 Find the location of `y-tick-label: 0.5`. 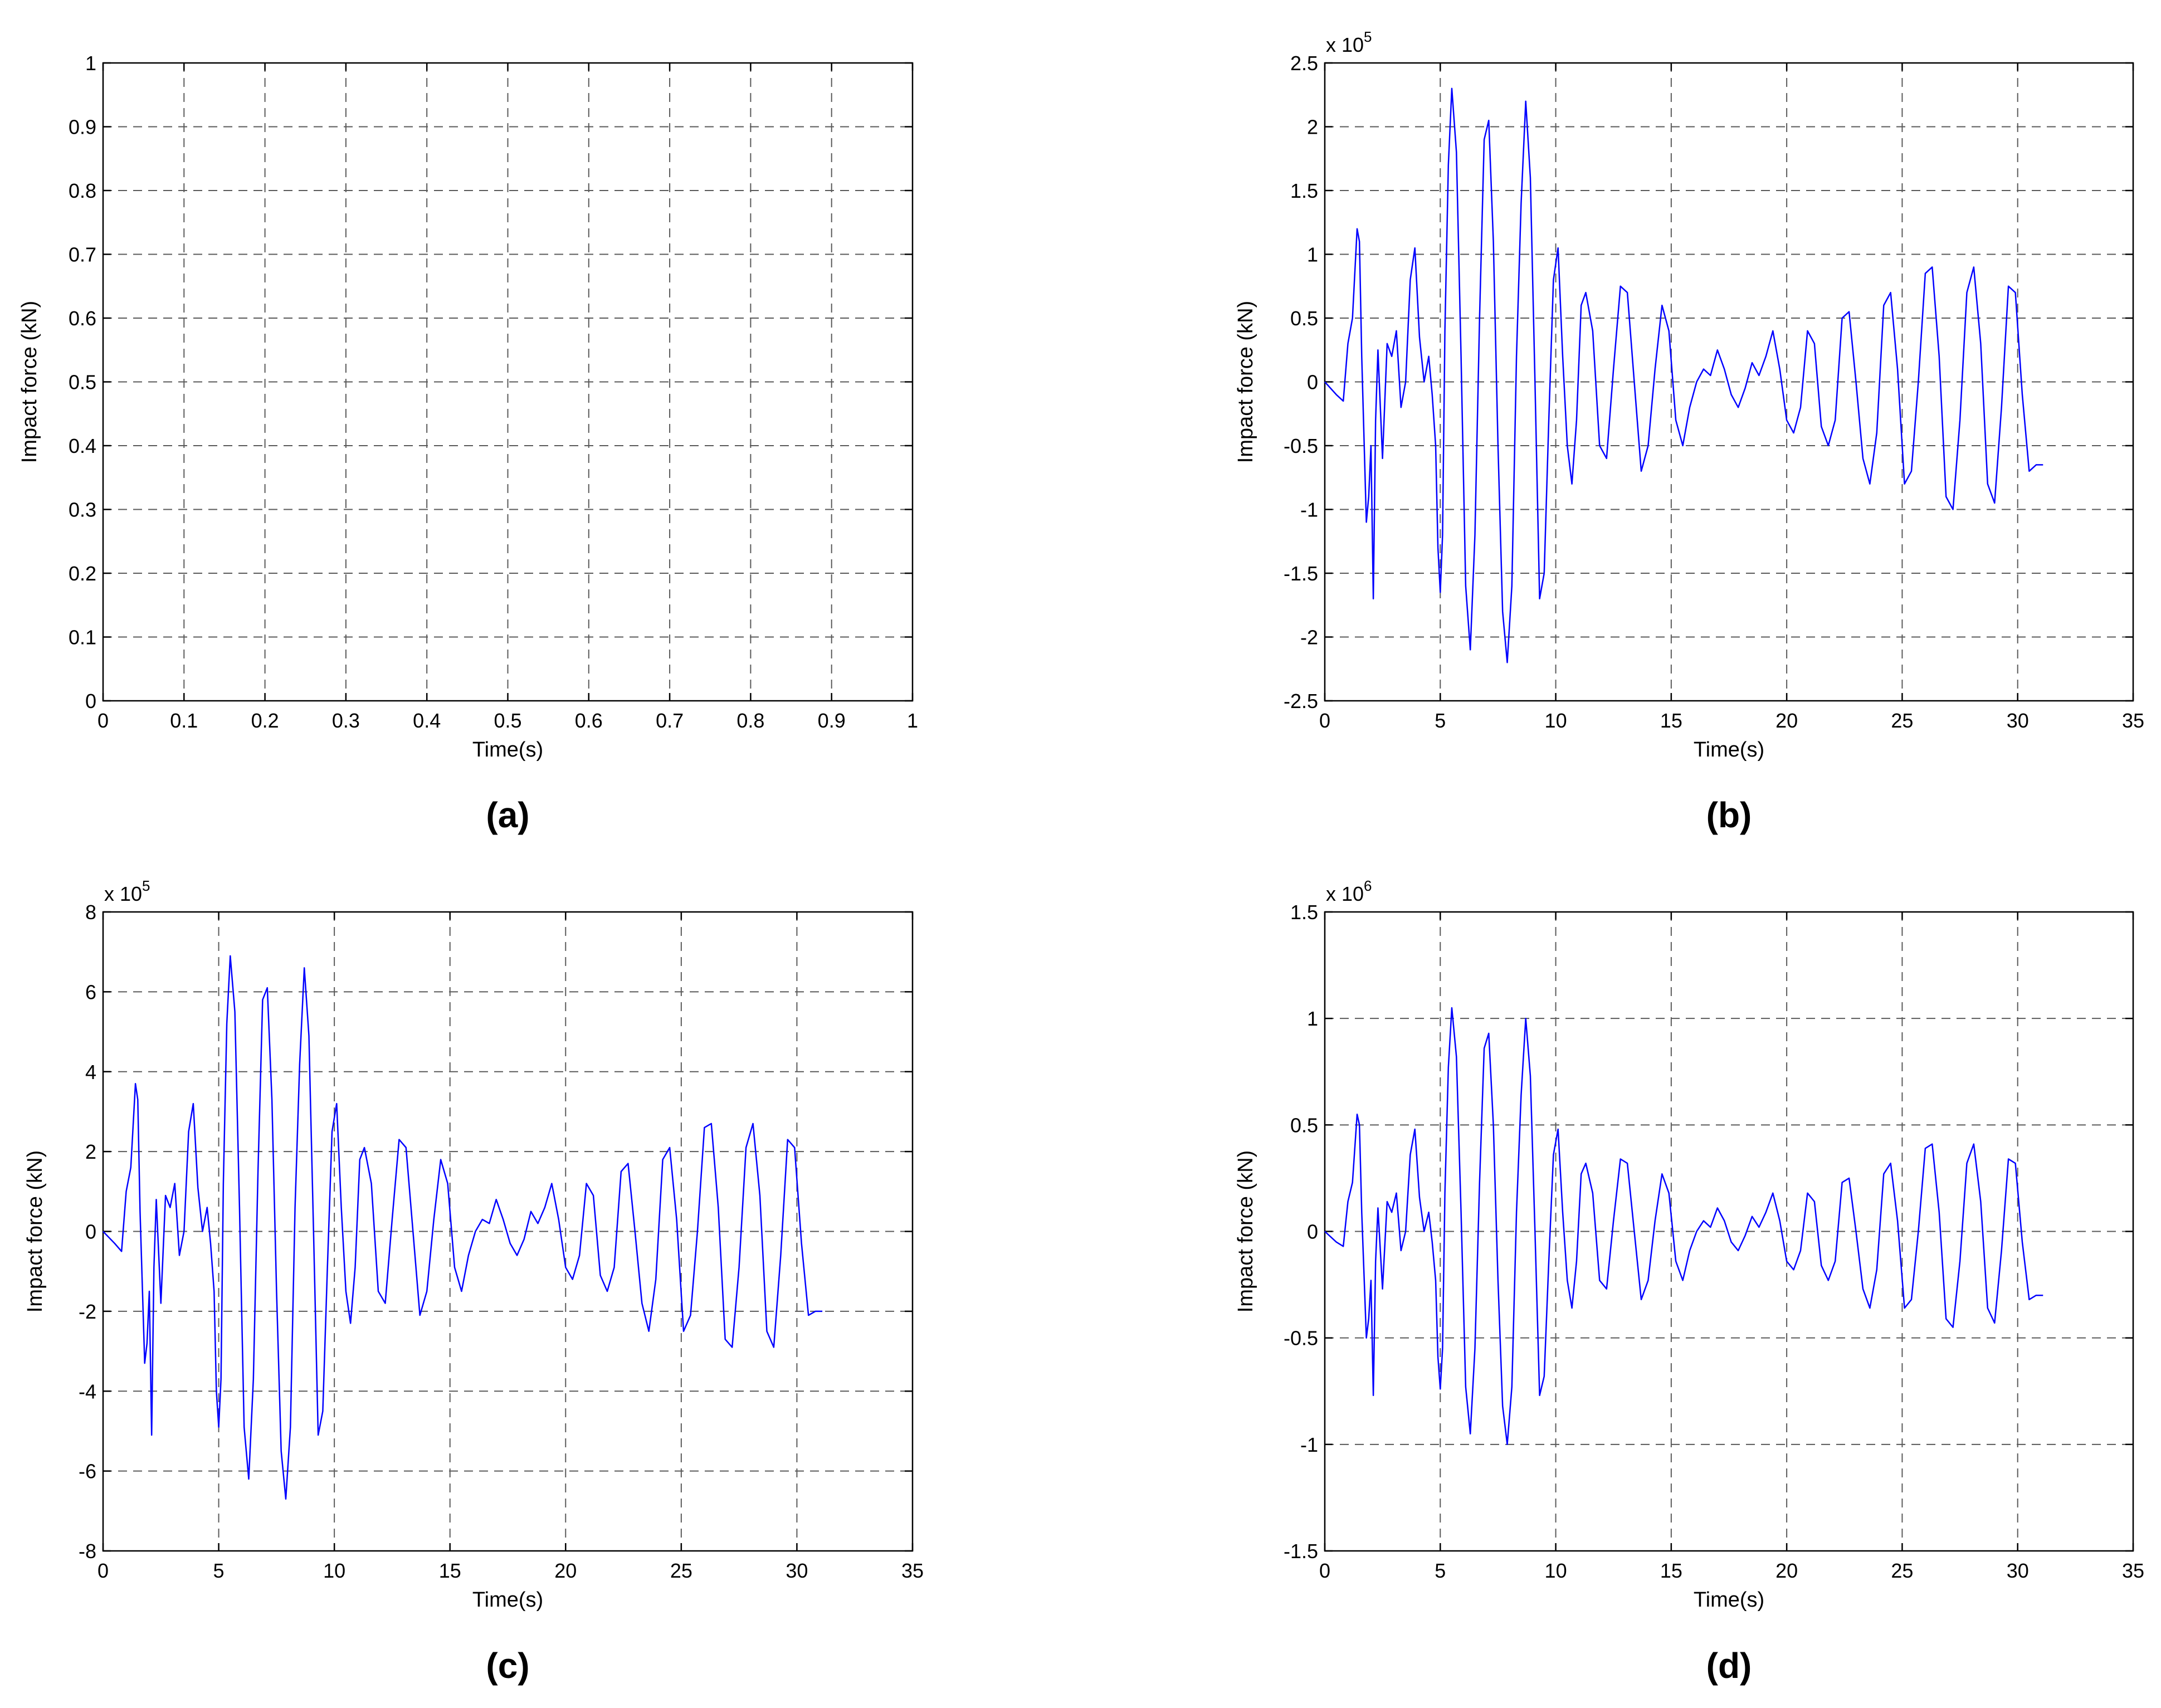

y-tick-label: 0.5 is located at coordinates (1304, 318).